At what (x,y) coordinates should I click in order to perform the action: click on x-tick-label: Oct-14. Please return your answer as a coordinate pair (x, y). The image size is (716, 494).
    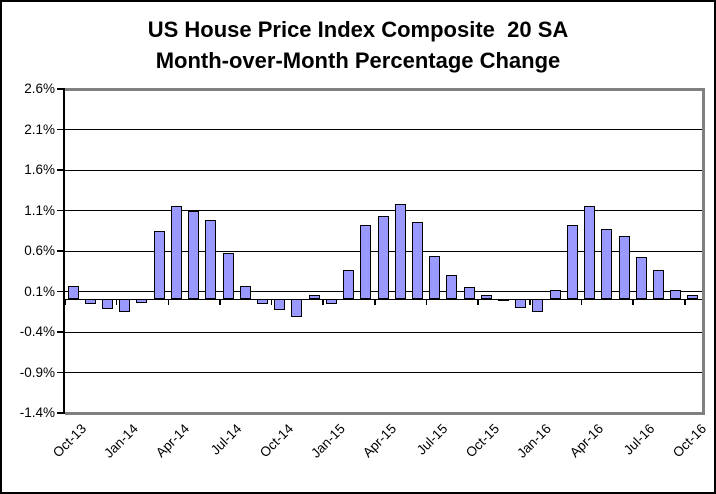
    Looking at the image, I should click on (276, 441).